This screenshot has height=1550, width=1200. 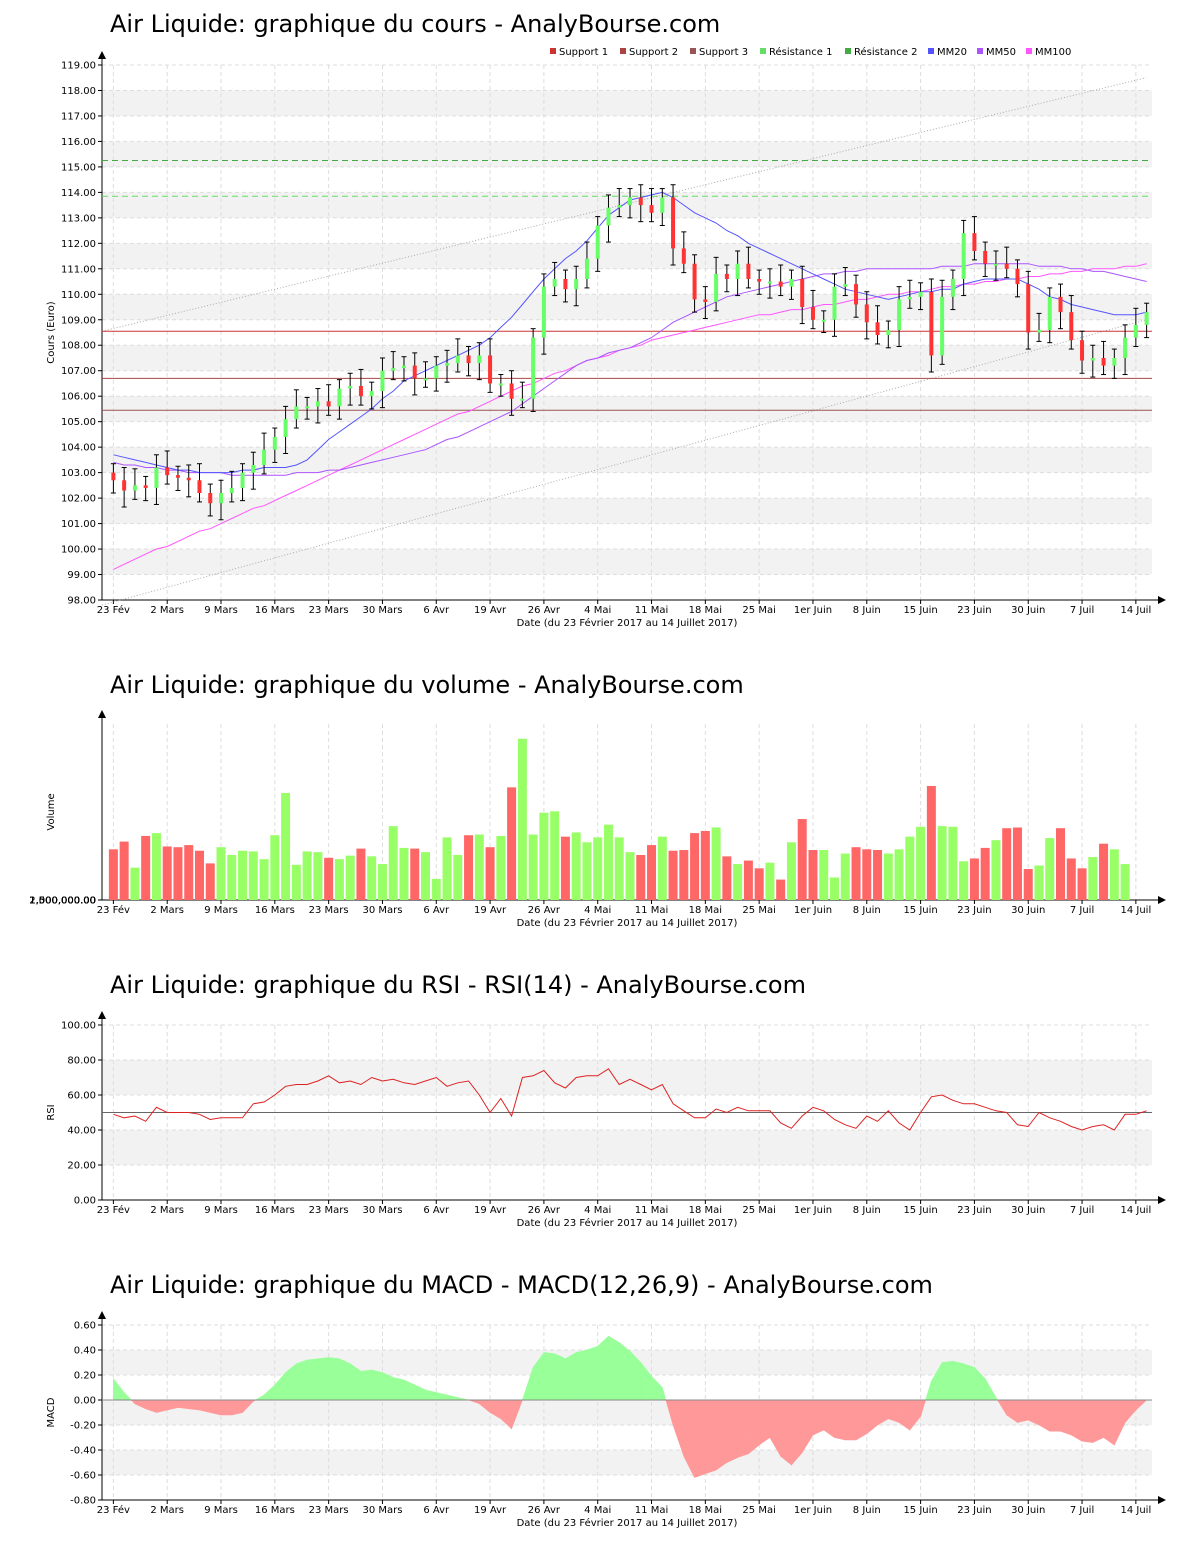 I want to click on rsi-ytick-label: 40.00, so click(x=81, y=1131).